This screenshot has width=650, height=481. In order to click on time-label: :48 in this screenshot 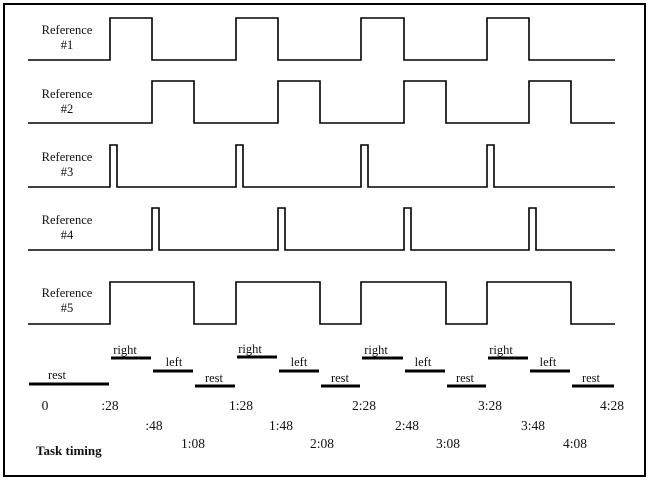, I will do `click(154, 425)`.